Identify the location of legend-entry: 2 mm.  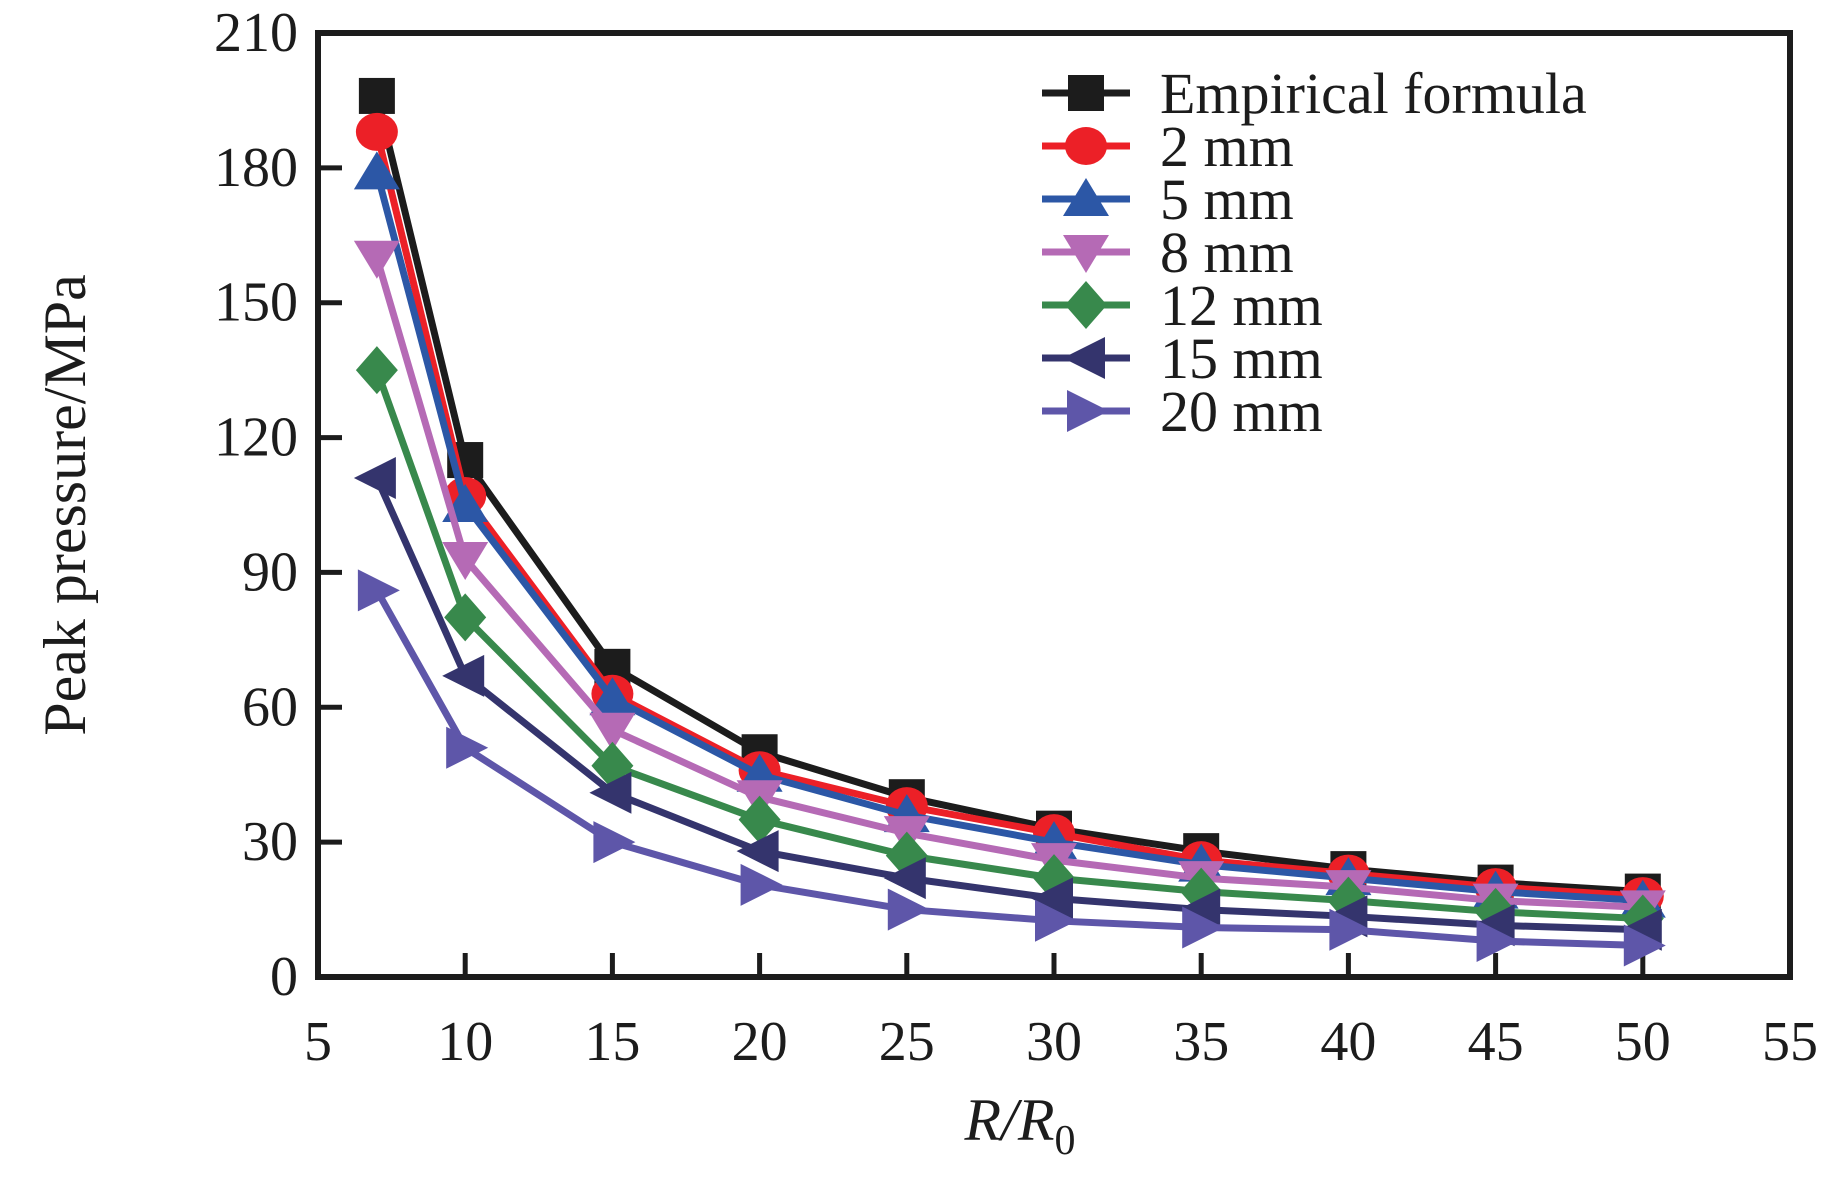
(1168, 146).